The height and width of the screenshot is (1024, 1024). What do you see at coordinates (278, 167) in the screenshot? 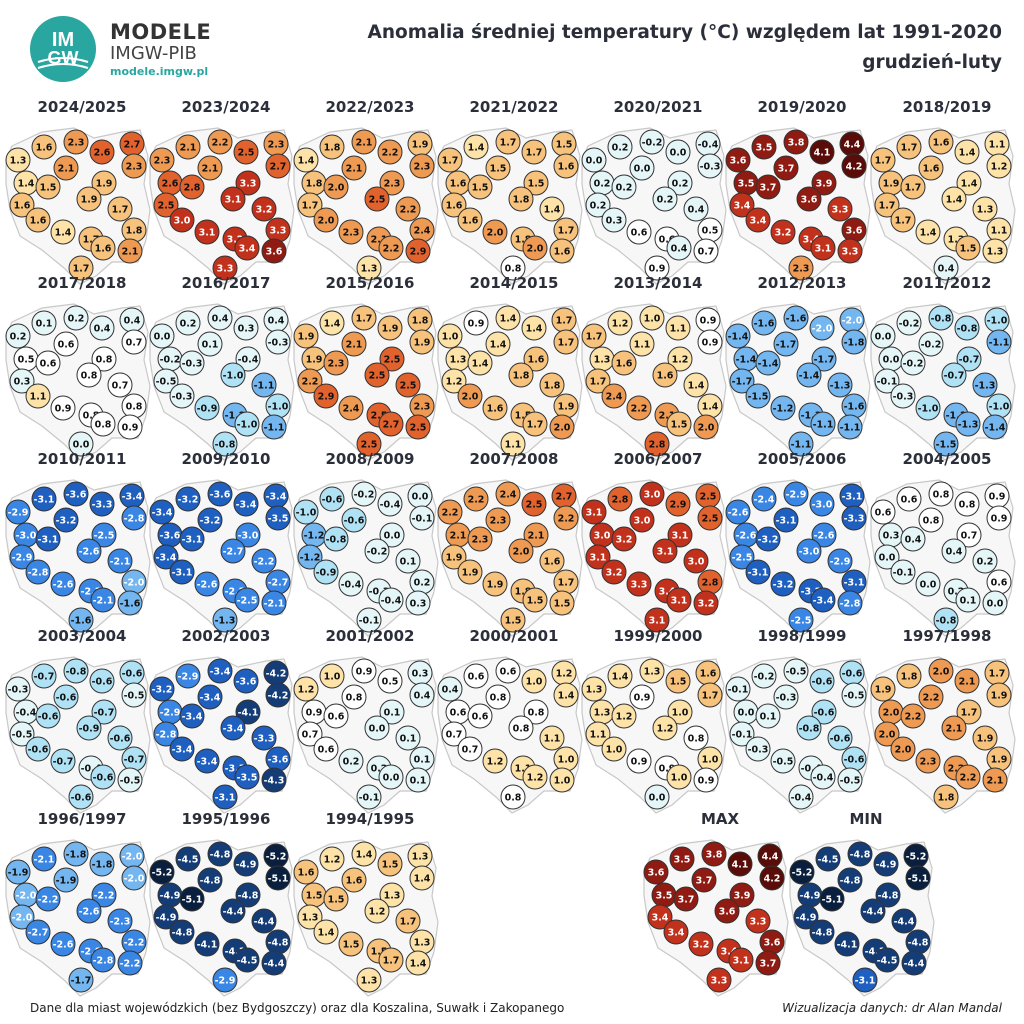
I see `station-value: 2.7` at bounding box center [278, 167].